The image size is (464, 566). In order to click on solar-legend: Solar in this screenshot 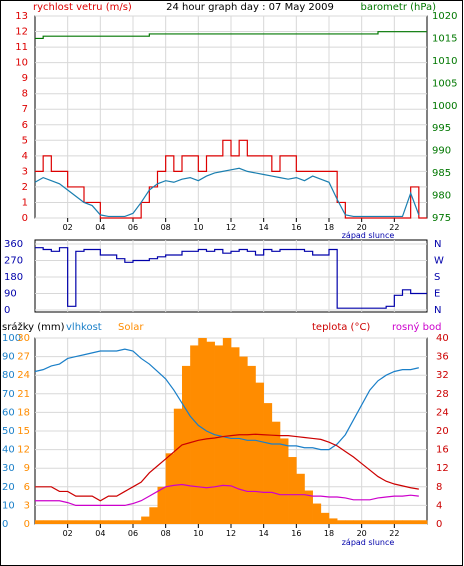, I will do `click(131, 327)`.